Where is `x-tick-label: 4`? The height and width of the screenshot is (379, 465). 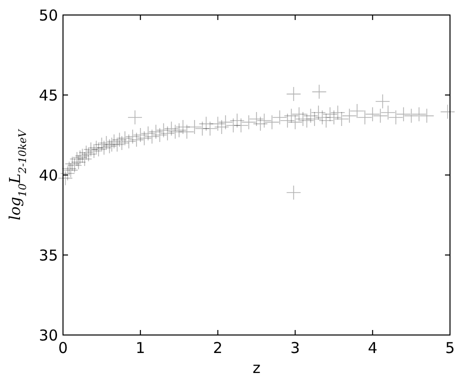 x-tick-label: 4 is located at coordinates (373, 348).